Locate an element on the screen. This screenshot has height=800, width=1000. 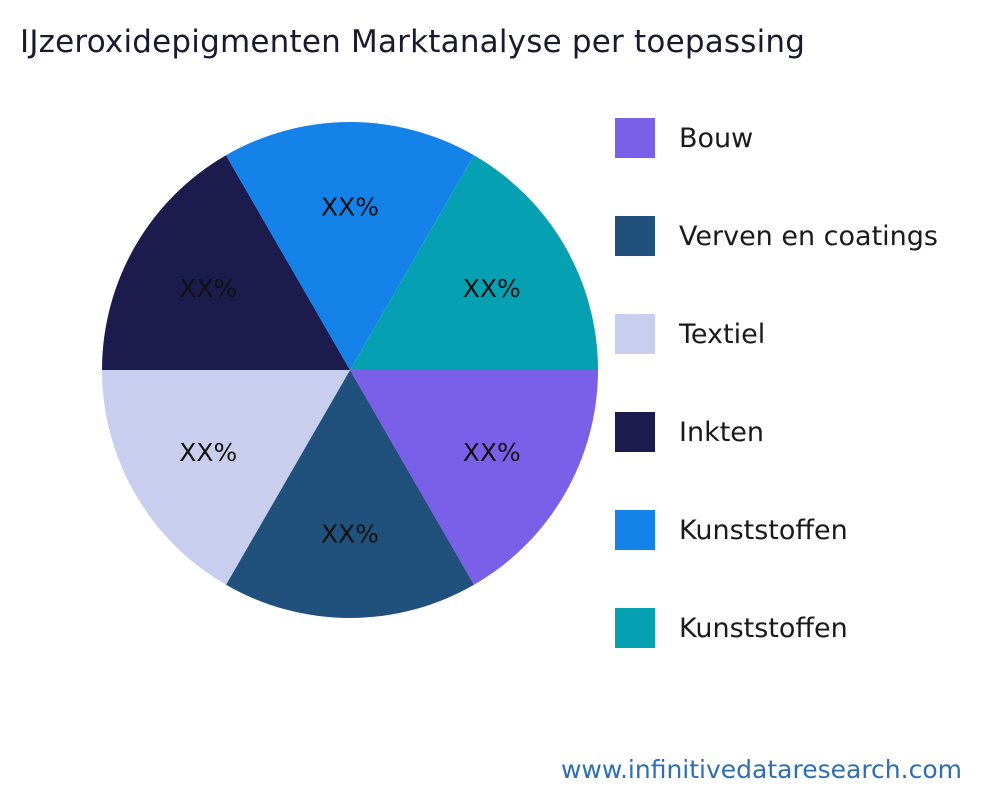
footer-website-link: www.infinitivedataresearch.com is located at coordinates (761, 769).